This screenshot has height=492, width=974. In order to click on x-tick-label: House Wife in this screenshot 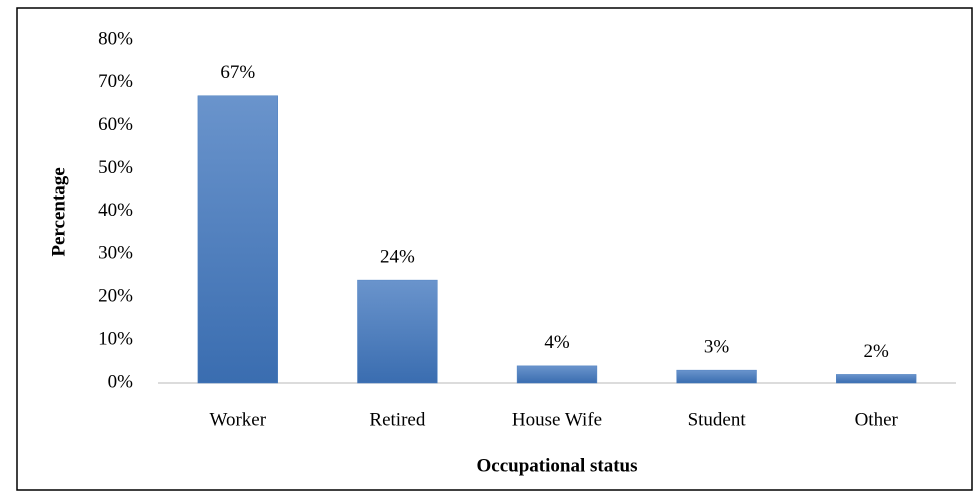, I will do `click(557, 419)`.